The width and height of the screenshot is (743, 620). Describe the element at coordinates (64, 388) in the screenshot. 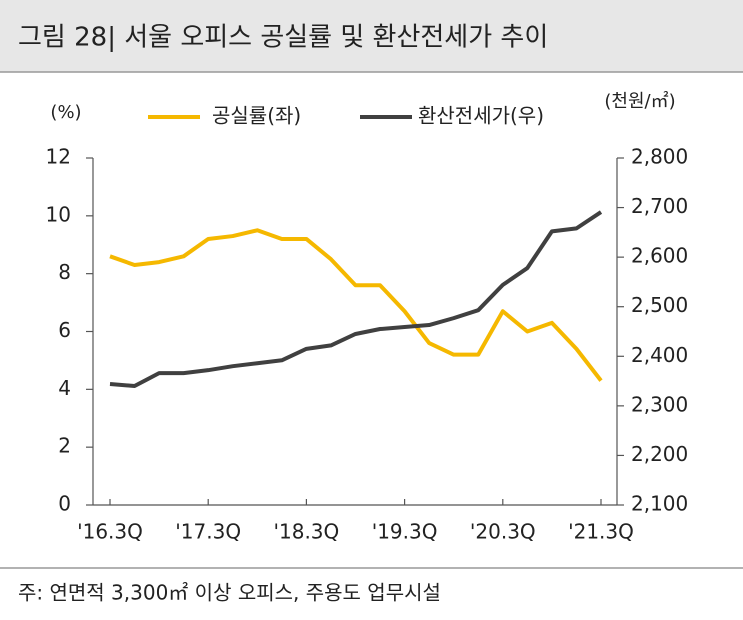

I see `y-tick-label: 4` at that location.